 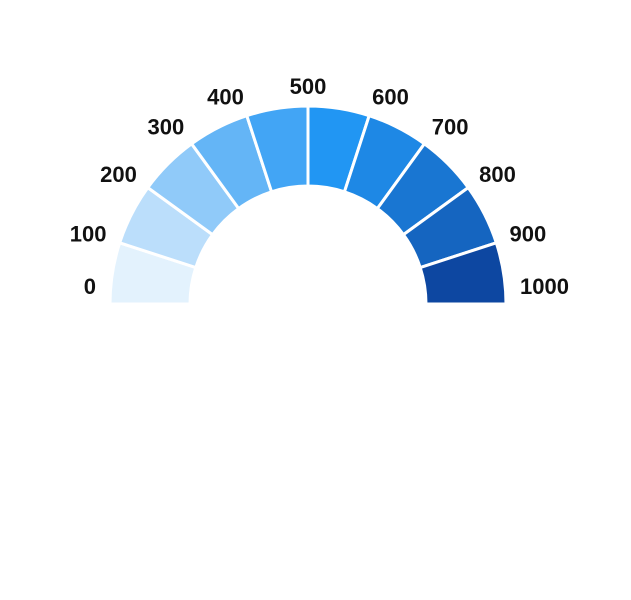 I want to click on tick-label-500: 500, so click(x=308, y=86).